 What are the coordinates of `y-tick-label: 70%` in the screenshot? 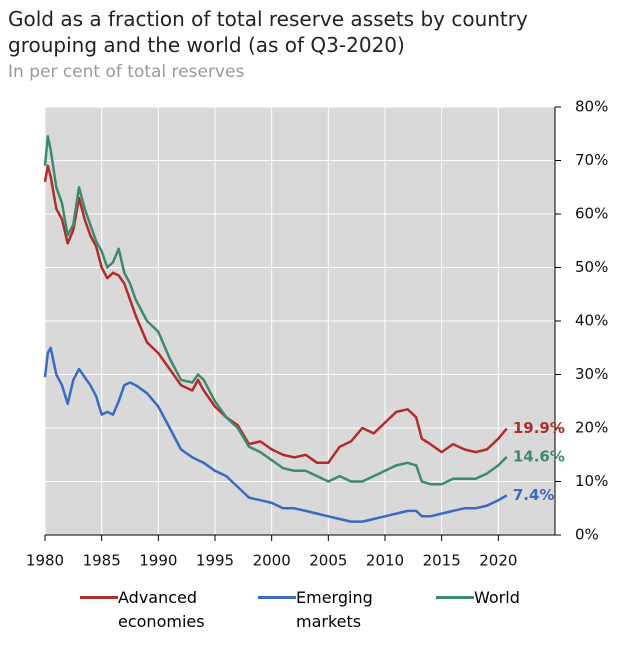 It's located at (591, 160).